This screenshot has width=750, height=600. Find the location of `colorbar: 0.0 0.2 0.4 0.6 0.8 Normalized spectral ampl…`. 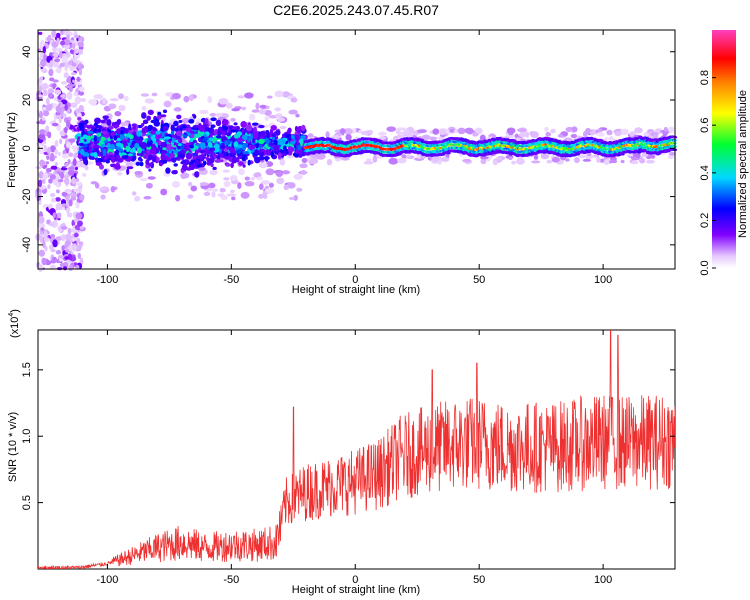

colorbar: 0.0 0.2 0.4 0.6 0.8 Normalized spectral ampl… is located at coordinates (724, 153).